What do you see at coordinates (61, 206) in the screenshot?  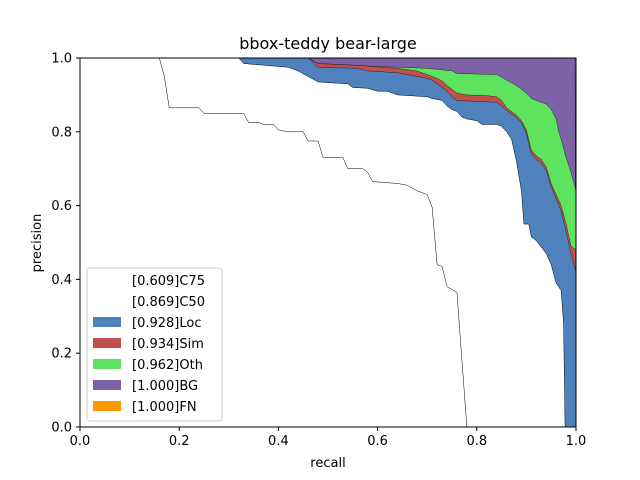 I see `y-tick-label: 0.6` at bounding box center [61, 206].